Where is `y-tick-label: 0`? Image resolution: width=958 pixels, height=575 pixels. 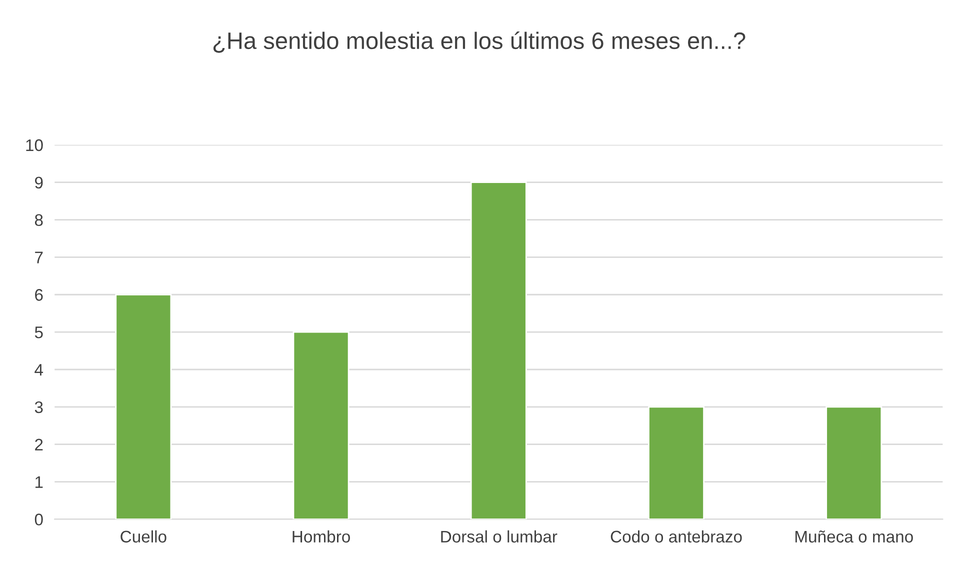 y-tick-label: 0 is located at coordinates (38, 520).